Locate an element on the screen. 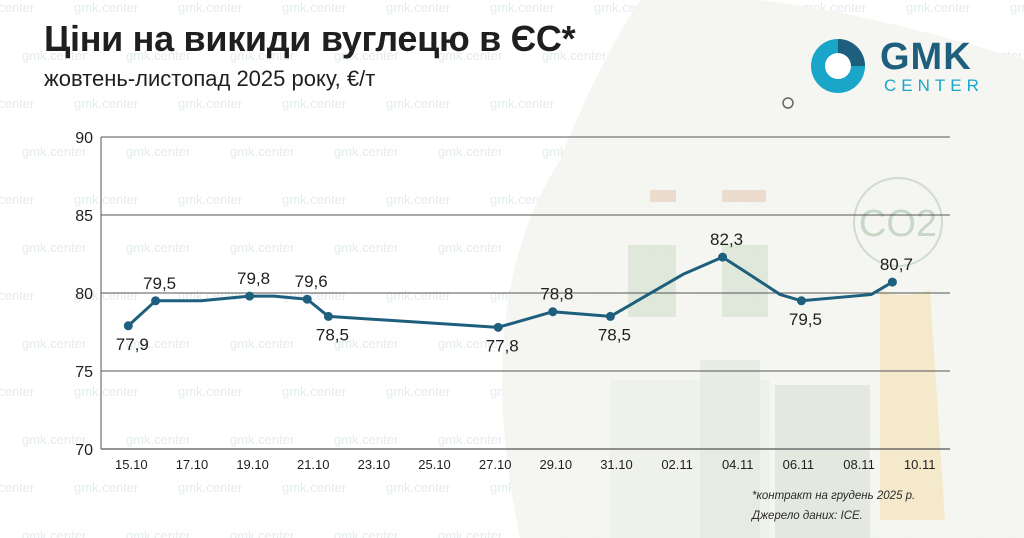 Image resolution: width=1024 pixels, height=538 pixels. data-label: 78,8 is located at coordinates (556, 294).